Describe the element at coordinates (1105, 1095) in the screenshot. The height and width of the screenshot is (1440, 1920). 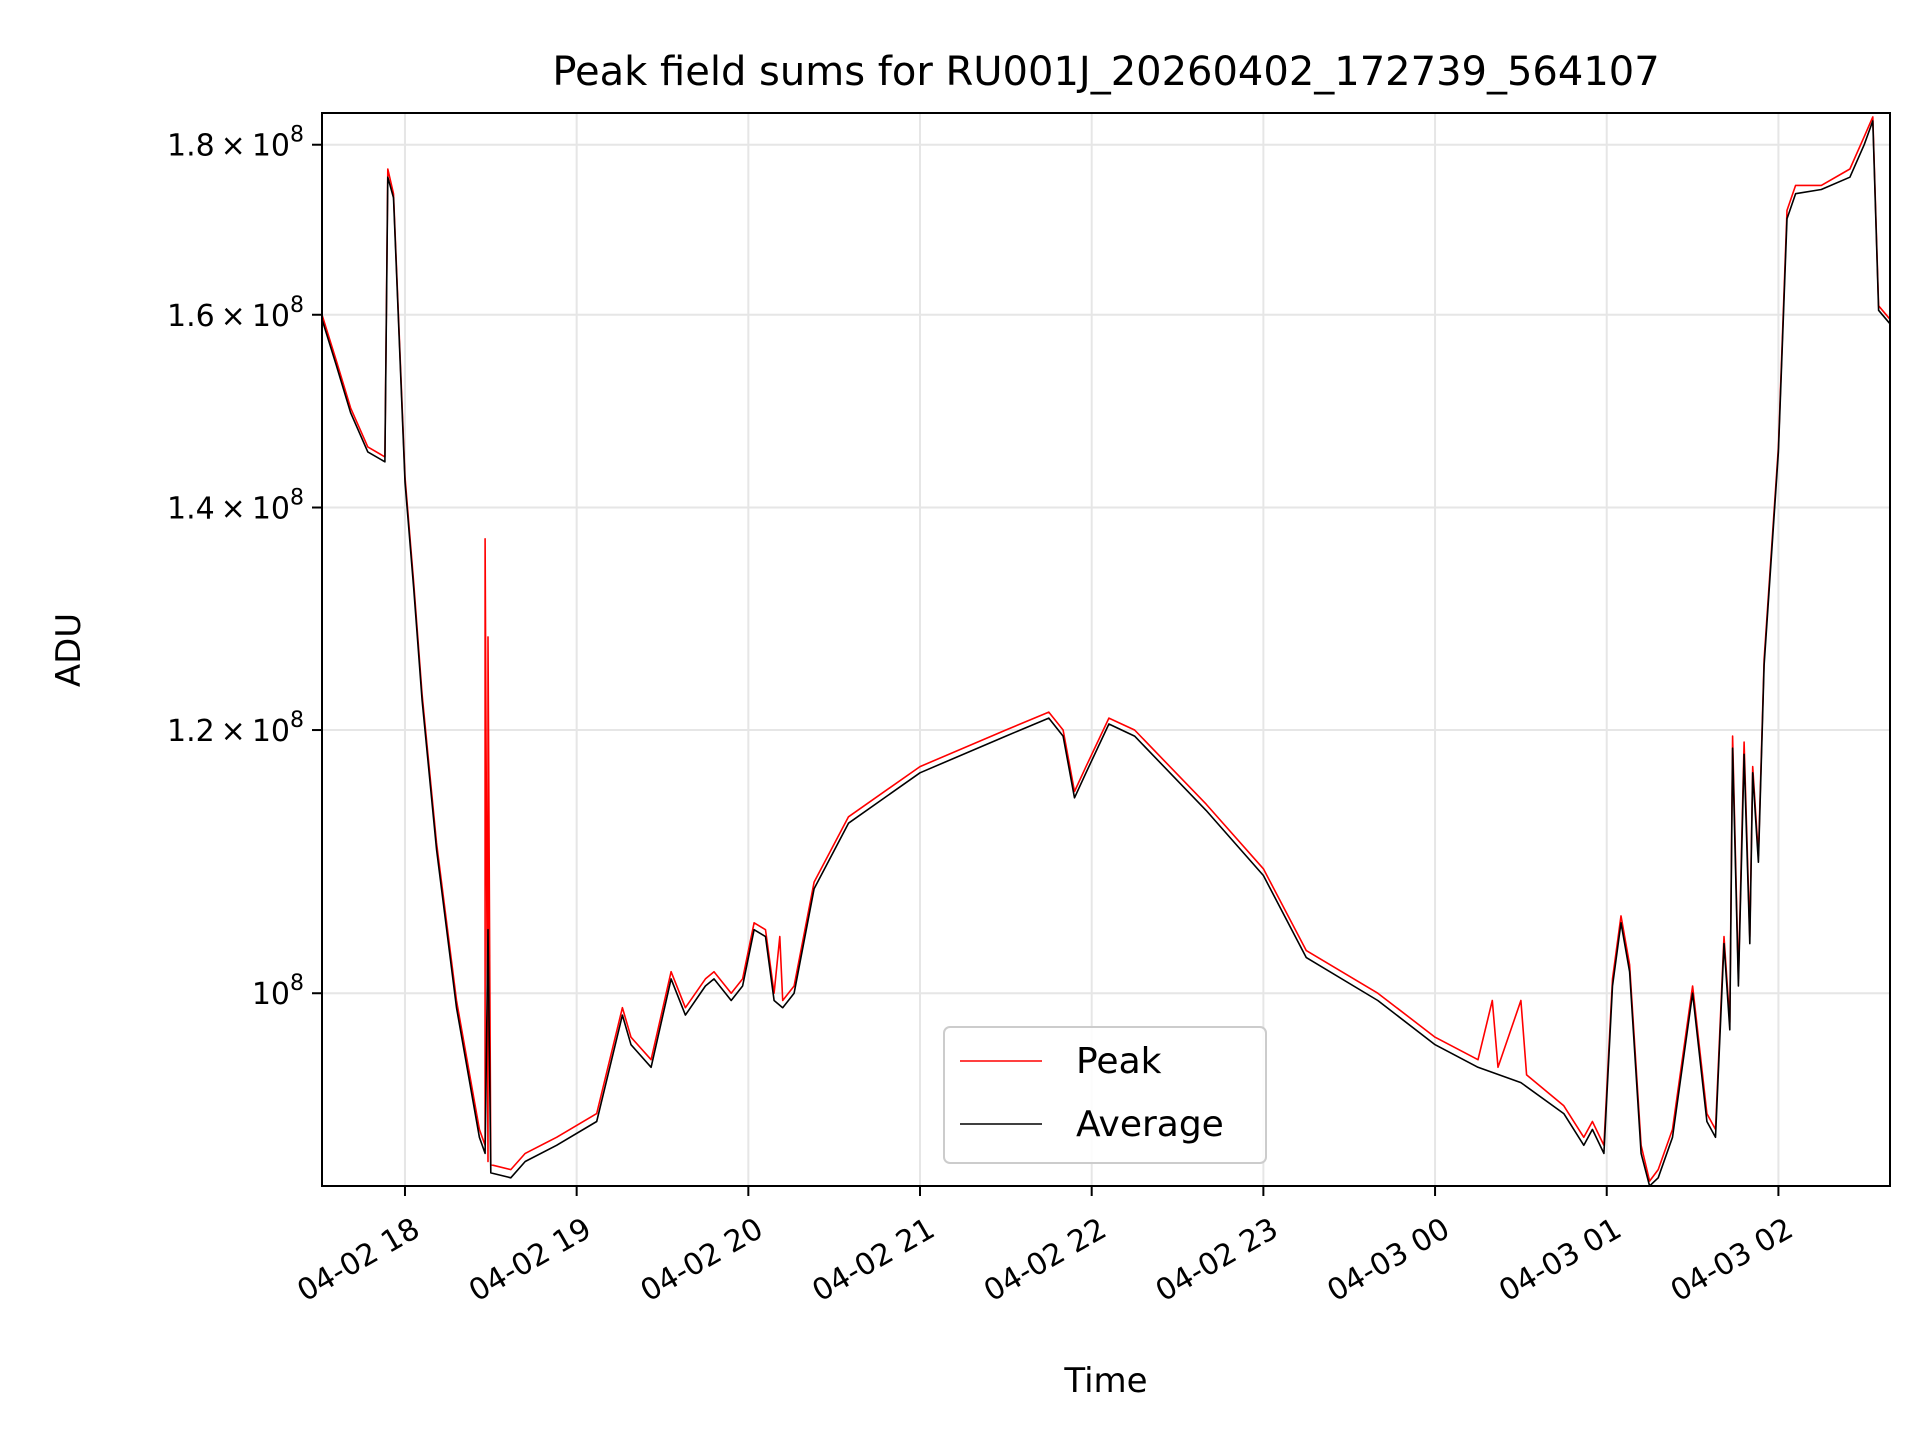
I see `legend: Peak Average` at that location.